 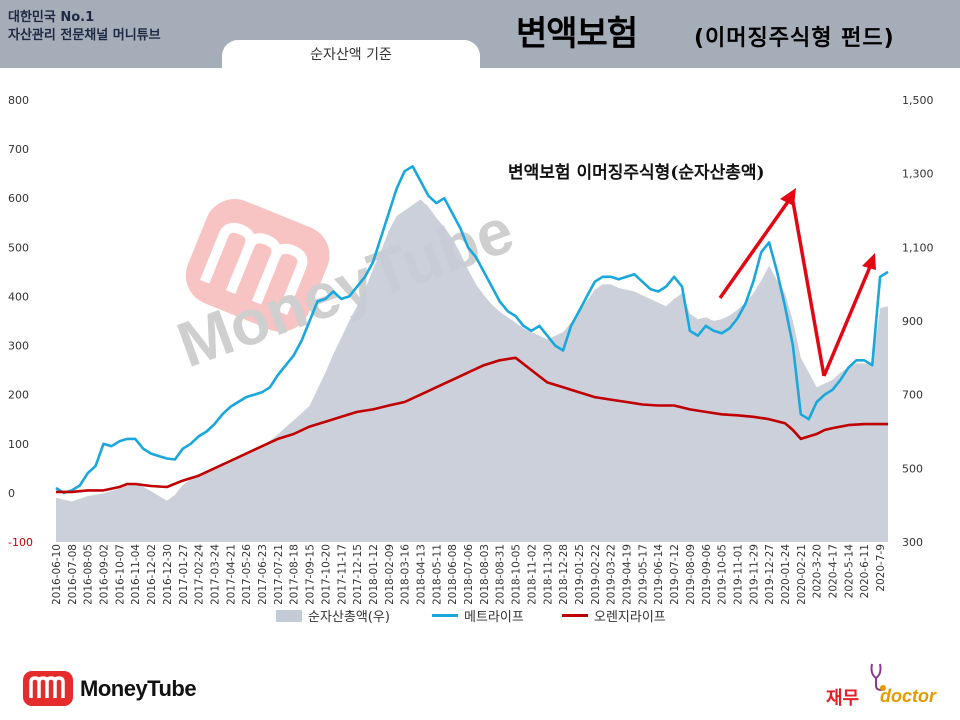 I want to click on y-left-tick-label: 200, so click(x=18, y=395).